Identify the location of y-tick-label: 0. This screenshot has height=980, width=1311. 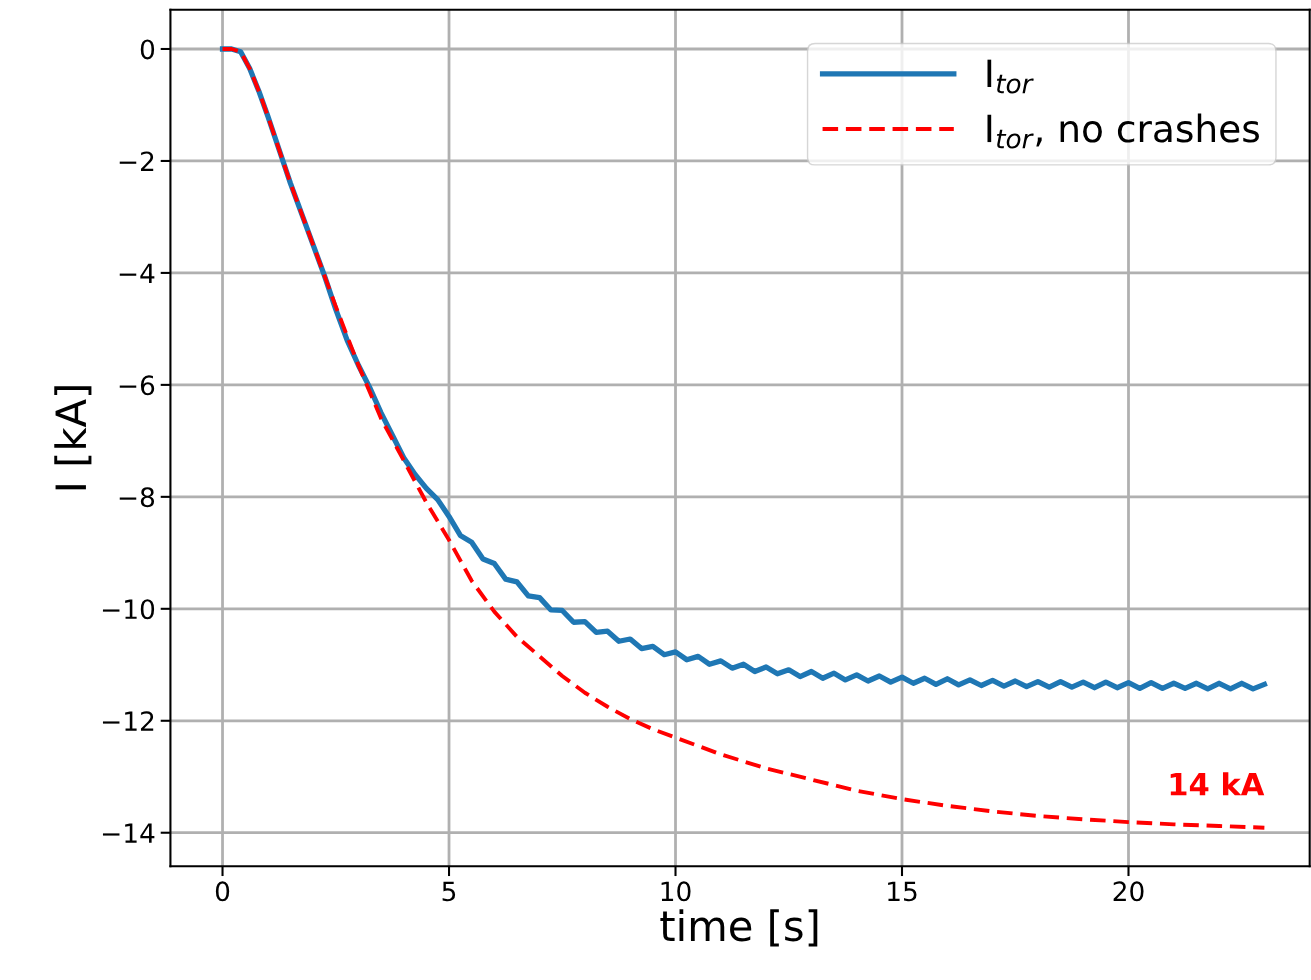
(147, 49).